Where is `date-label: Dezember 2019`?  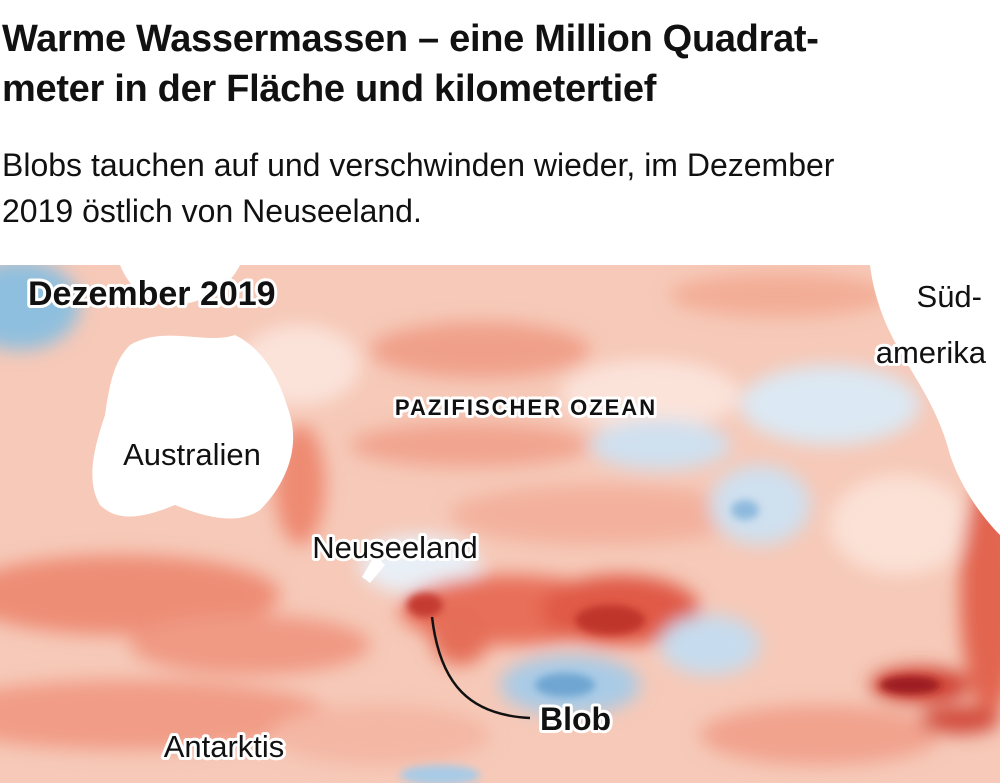 date-label: Dezember 2019 is located at coordinates (152, 294).